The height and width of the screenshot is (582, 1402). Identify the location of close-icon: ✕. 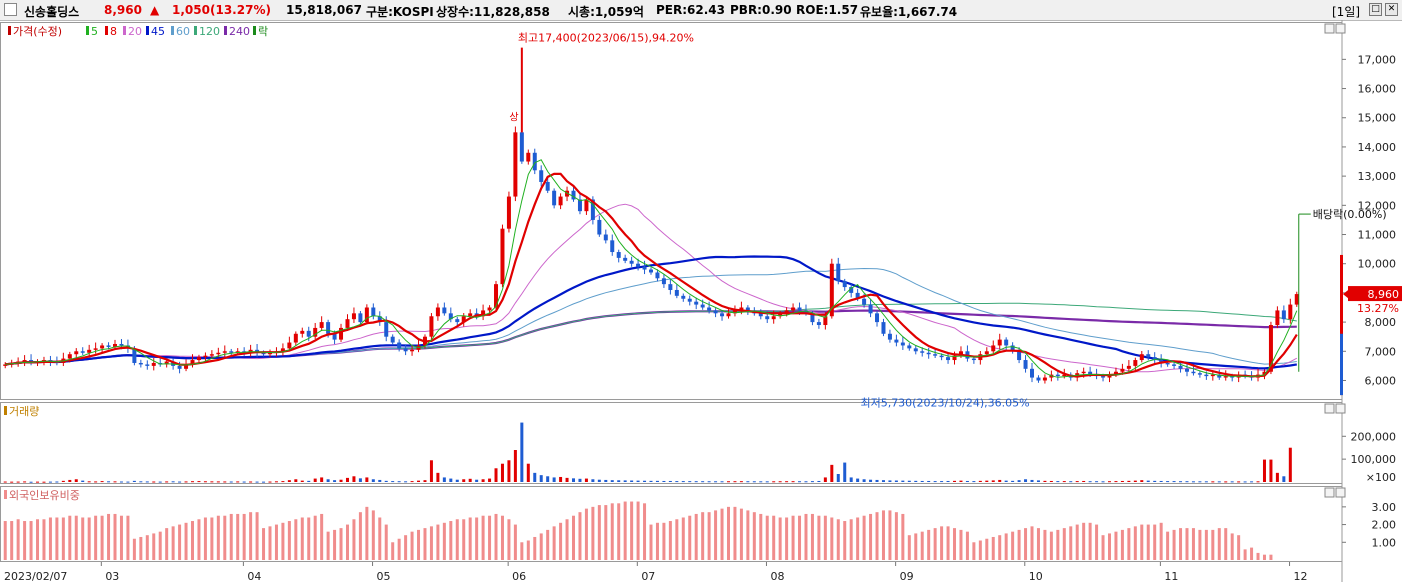
(1391, 9).